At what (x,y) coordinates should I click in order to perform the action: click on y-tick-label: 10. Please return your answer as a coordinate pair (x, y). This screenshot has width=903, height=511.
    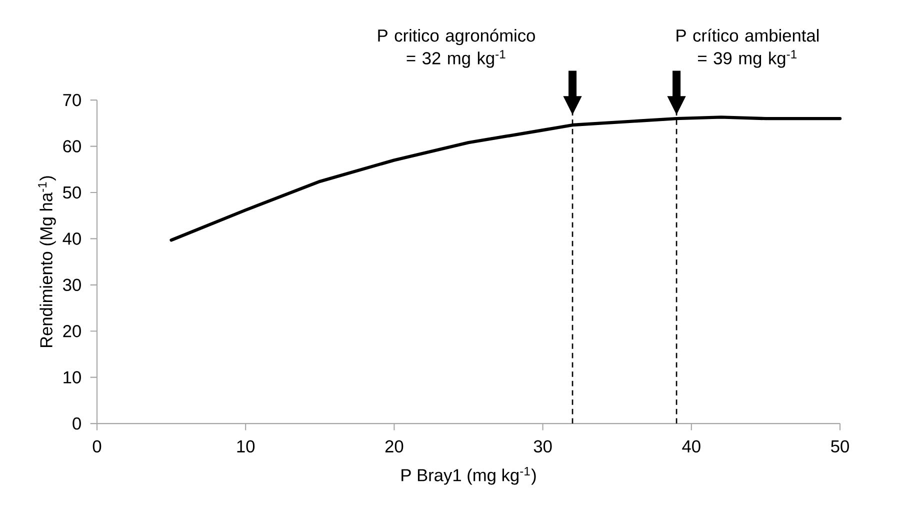
    Looking at the image, I should click on (72, 377).